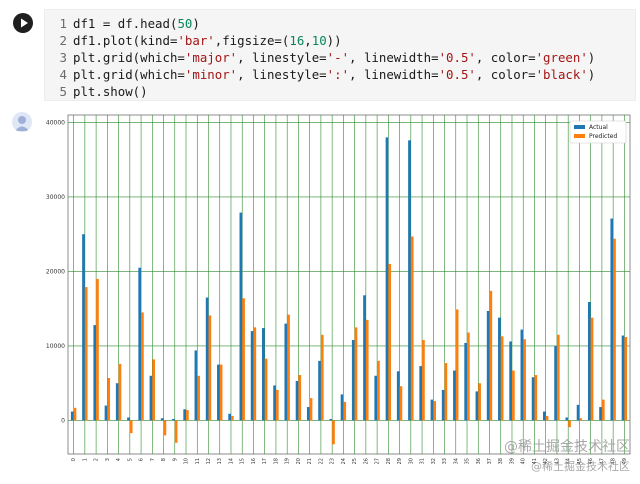 The image size is (640, 484). I want to click on line-number: 5, so click(63, 91).